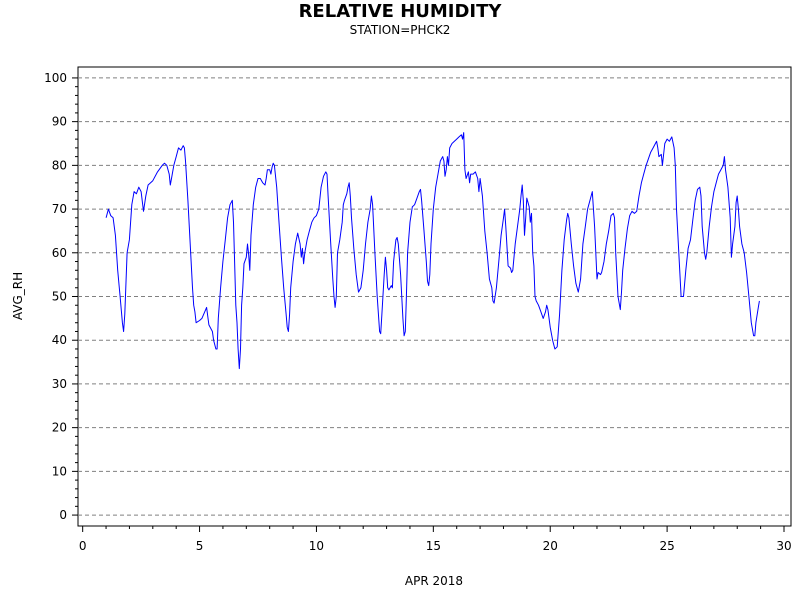 The height and width of the screenshot is (600, 800). Describe the element at coordinates (400, 11) in the screenshot. I see `chart-title: RELATIVE HUMIDITY` at that location.